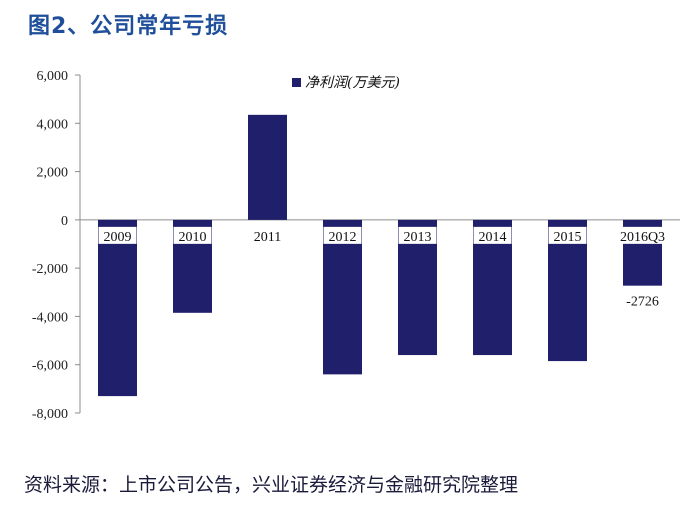 The image size is (700, 511). What do you see at coordinates (128, 26) in the screenshot?
I see `figure-title: 图2、公司常年亏损` at bounding box center [128, 26].